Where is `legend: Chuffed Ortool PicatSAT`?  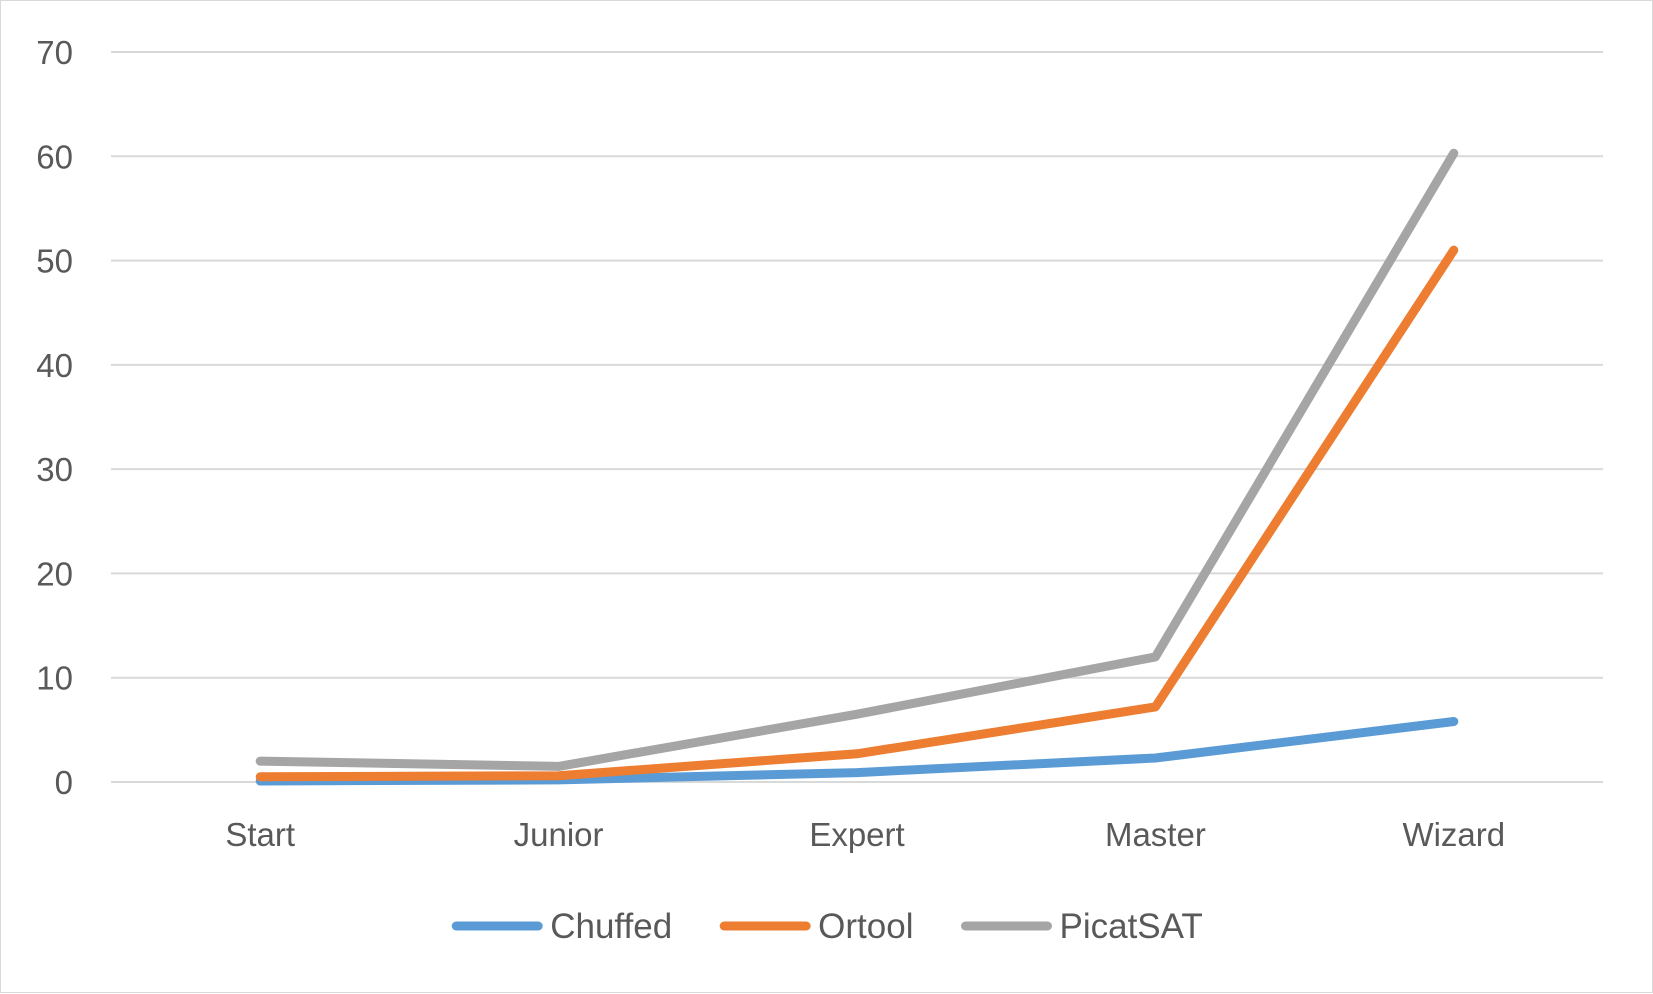 legend: Chuffed Ortool PicatSAT is located at coordinates (829, 926).